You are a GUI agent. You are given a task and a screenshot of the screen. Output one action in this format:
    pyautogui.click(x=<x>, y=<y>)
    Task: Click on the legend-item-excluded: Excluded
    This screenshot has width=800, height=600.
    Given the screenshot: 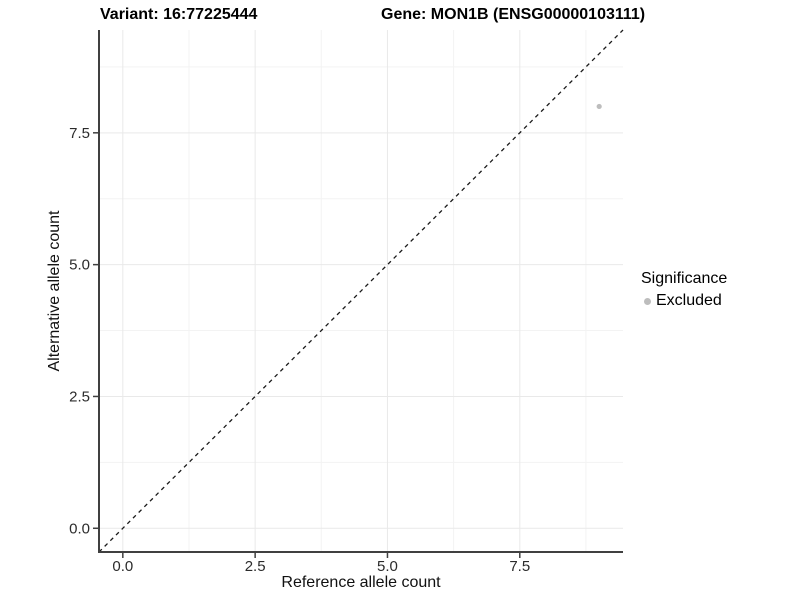 What is the action you would take?
    pyautogui.click(x=684, y=301)
    